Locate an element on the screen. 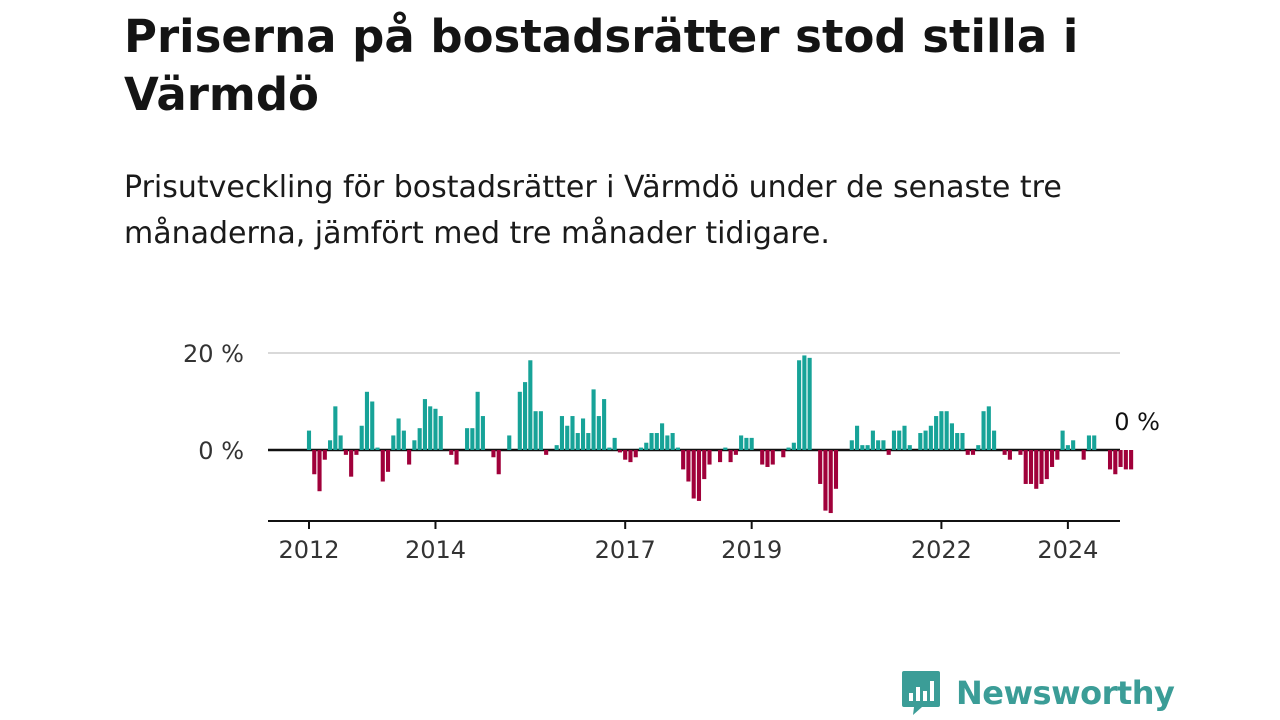 This screenshot has width=1280, height=720. x-tick-label: 2017 is located at coordinates (625, 550).